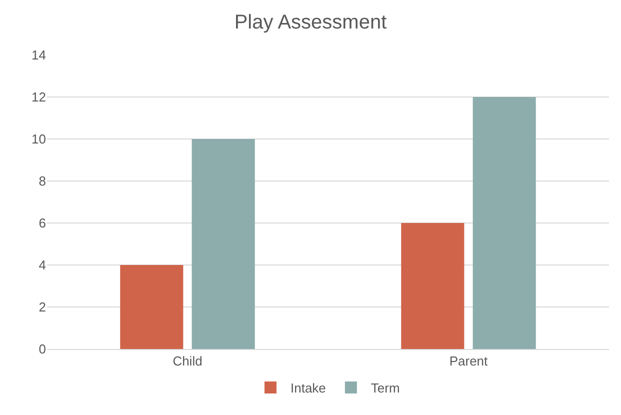 This screenshot has width=621, height=415. I want to click on y-tick-label: 14, so click(39, 55).